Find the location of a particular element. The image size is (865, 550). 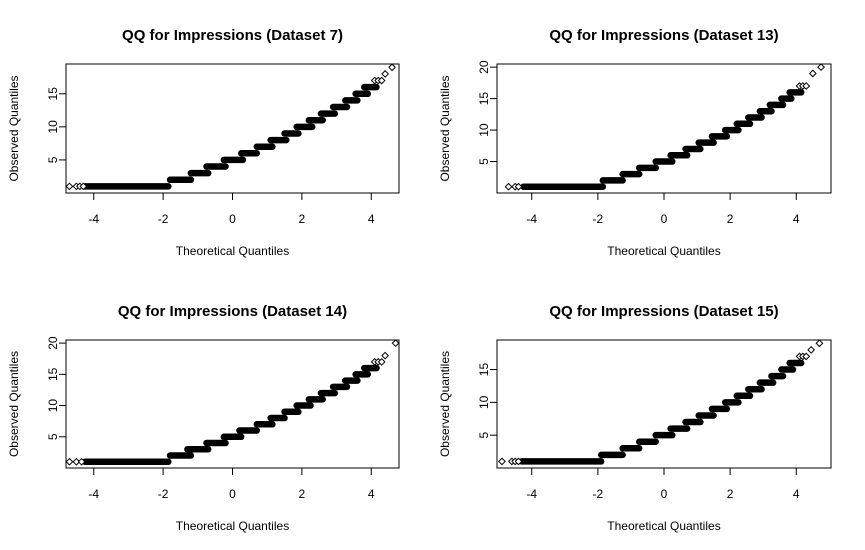

panel-title: QQ for Impressions (Dataset 13) is located at coordinates (663, 35).